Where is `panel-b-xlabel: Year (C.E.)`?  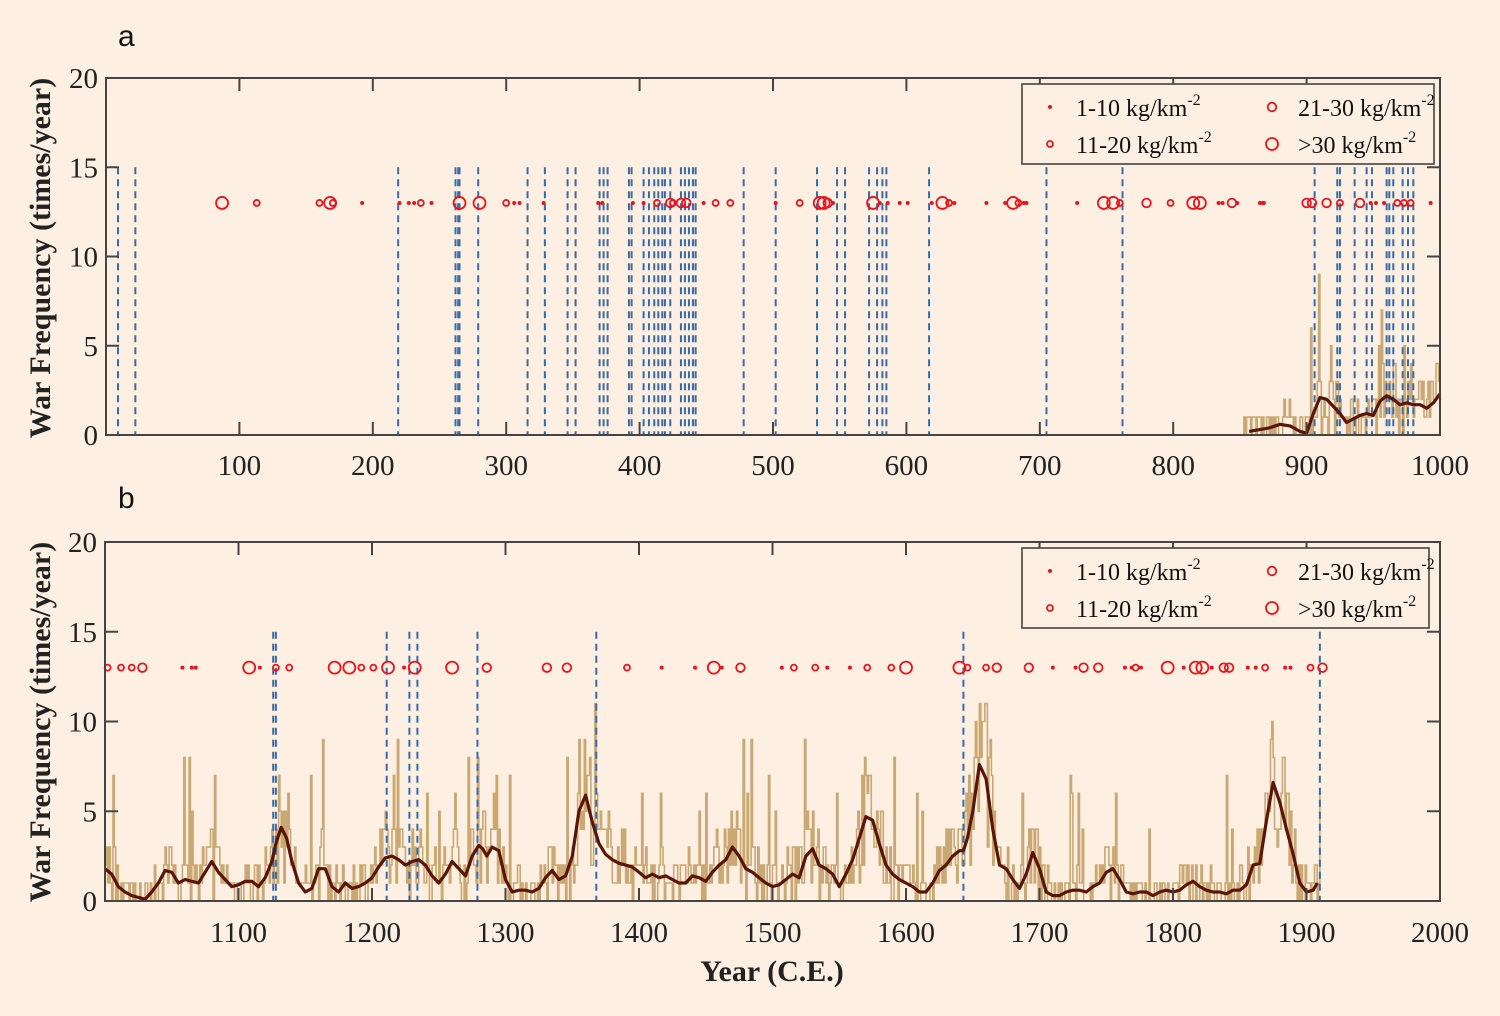
panel-b-xlabel: Year (C.E.) is located at coordinates (772, 971).